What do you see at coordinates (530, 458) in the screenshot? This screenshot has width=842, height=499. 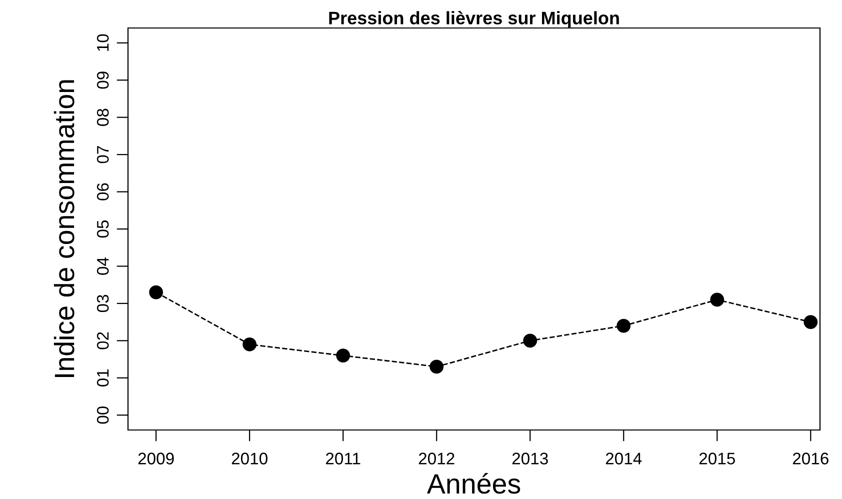 I see `x-tick-label: 2013` at bounding box center [530, 458].